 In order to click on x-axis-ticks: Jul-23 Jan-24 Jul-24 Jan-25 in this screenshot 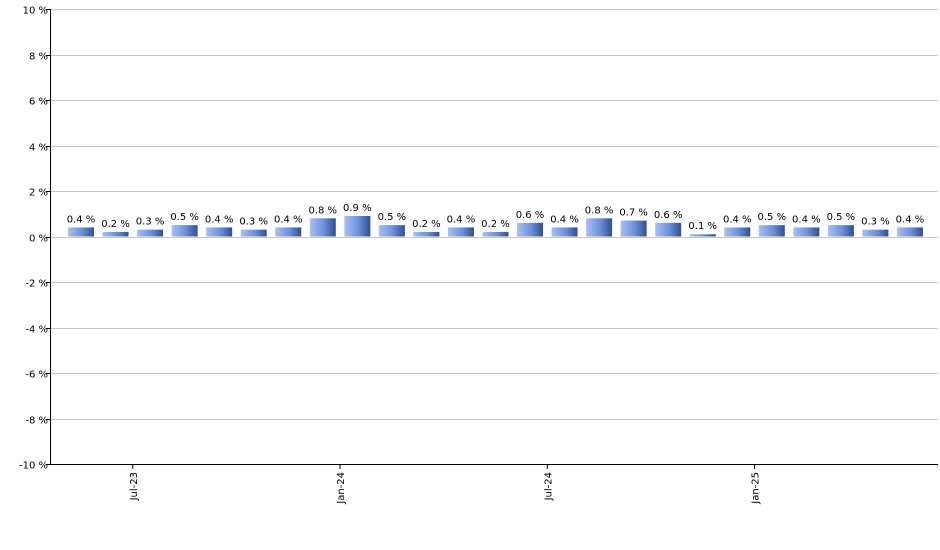, I will do `click(445, 484)`.